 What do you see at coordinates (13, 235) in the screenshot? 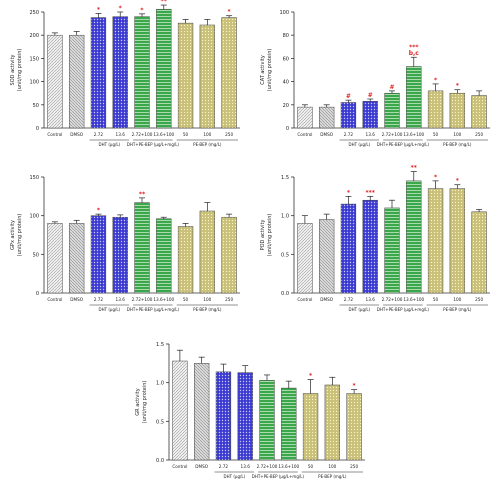
I see `y-axis-label: GPx activity` at bounding box center [13, 235].